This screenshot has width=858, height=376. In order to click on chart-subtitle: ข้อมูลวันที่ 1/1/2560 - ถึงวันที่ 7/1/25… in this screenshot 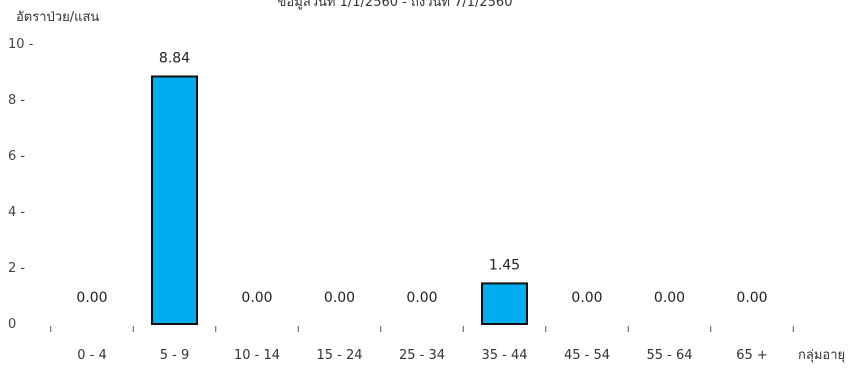, I will do `click(395, 5)`.